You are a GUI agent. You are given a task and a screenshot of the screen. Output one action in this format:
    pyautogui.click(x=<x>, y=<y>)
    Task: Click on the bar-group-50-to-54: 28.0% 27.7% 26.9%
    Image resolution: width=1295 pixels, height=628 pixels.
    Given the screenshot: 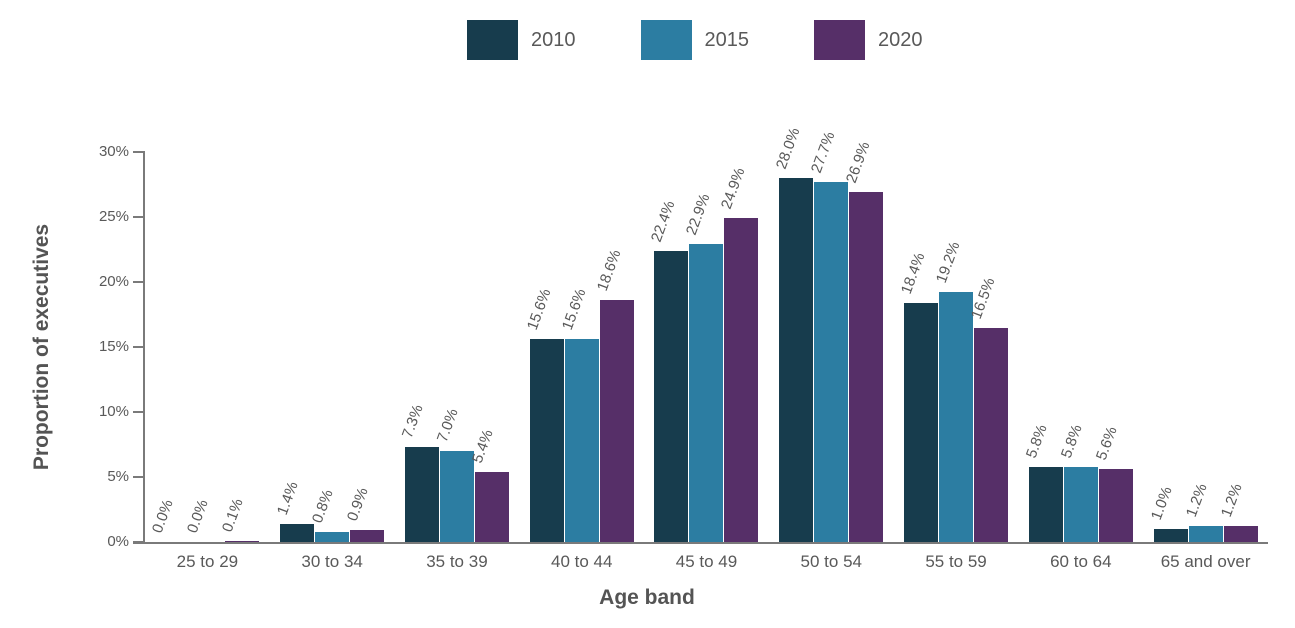 What is the action you would take?
    pyautogui.click(x=831, y=334)
    